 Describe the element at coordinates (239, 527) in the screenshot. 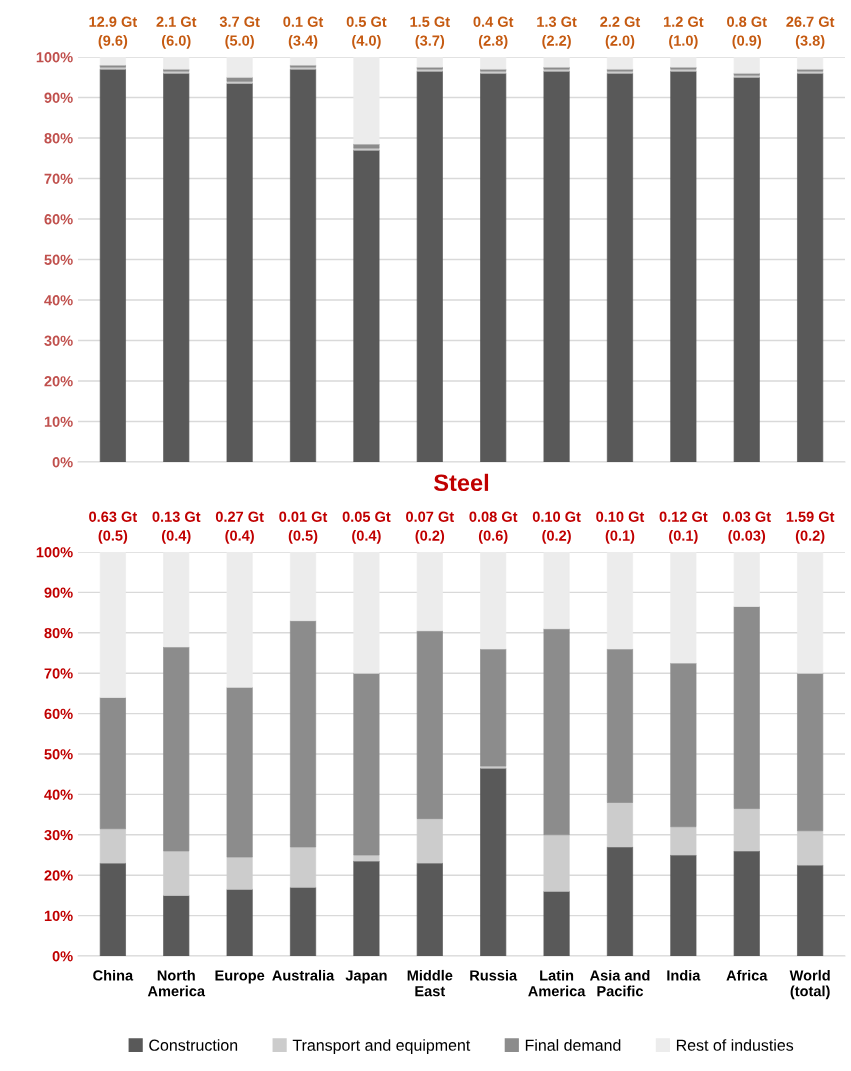

I see `total-label: 0.27 Gt (0.4)` at that location.